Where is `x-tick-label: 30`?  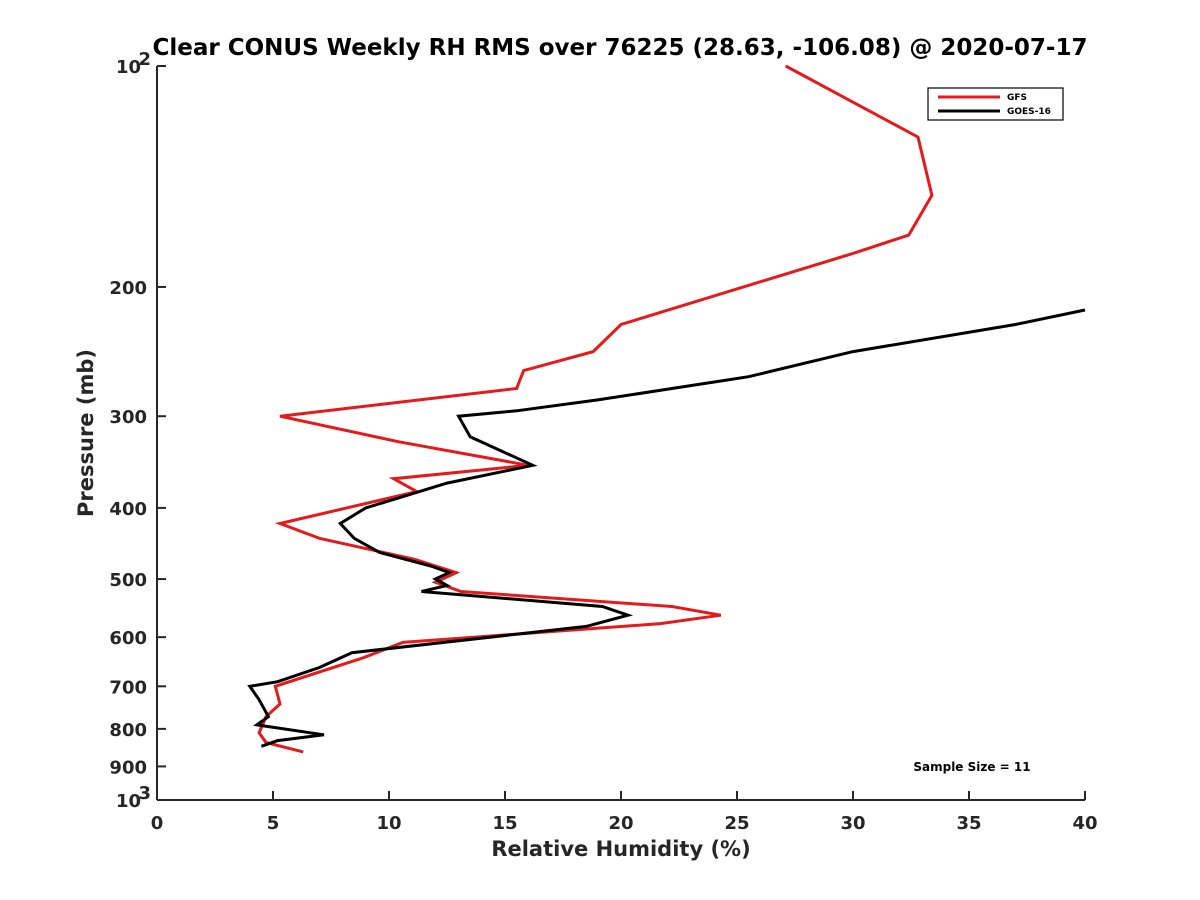 x-tick-label: 30 is located at coordinates (852, 823).